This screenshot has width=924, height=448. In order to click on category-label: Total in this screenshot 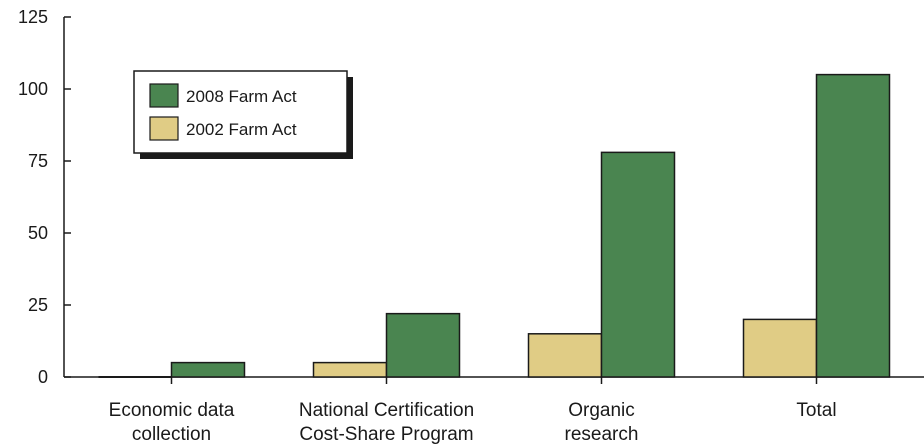, I will do `click(816, 410)`.